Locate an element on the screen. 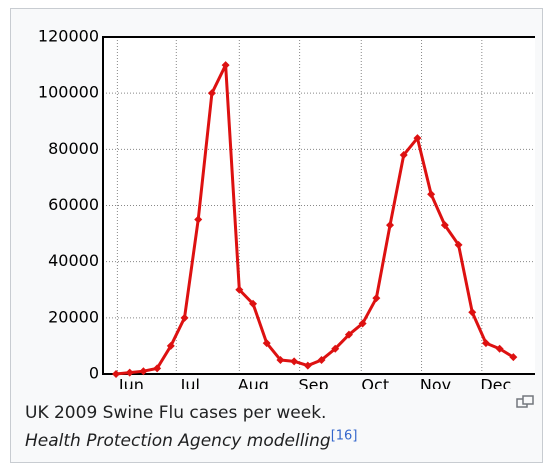 The image size is (555, 474). caption-text: UK 2009 Swine Flu cases per week. is located at coordinates (176, 413).